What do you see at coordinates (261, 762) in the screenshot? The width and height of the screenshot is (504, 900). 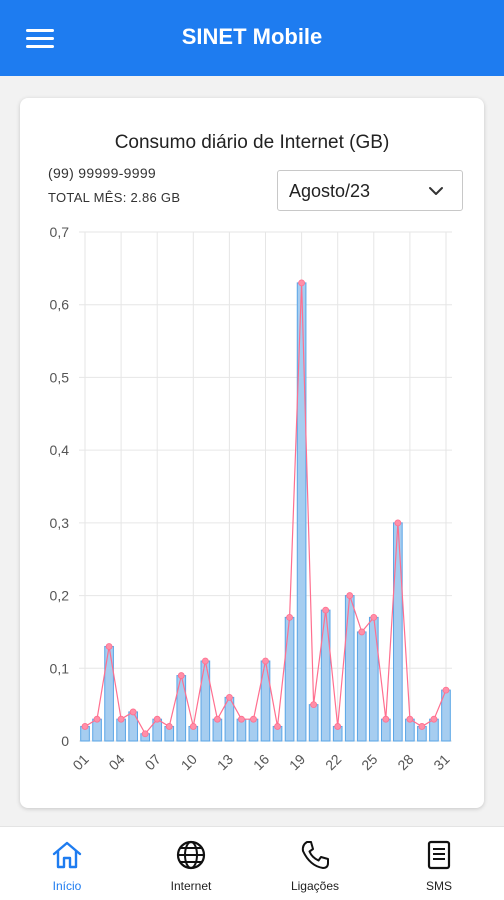 I see `x-tick-label: 16` at bounding box center [261, 762].